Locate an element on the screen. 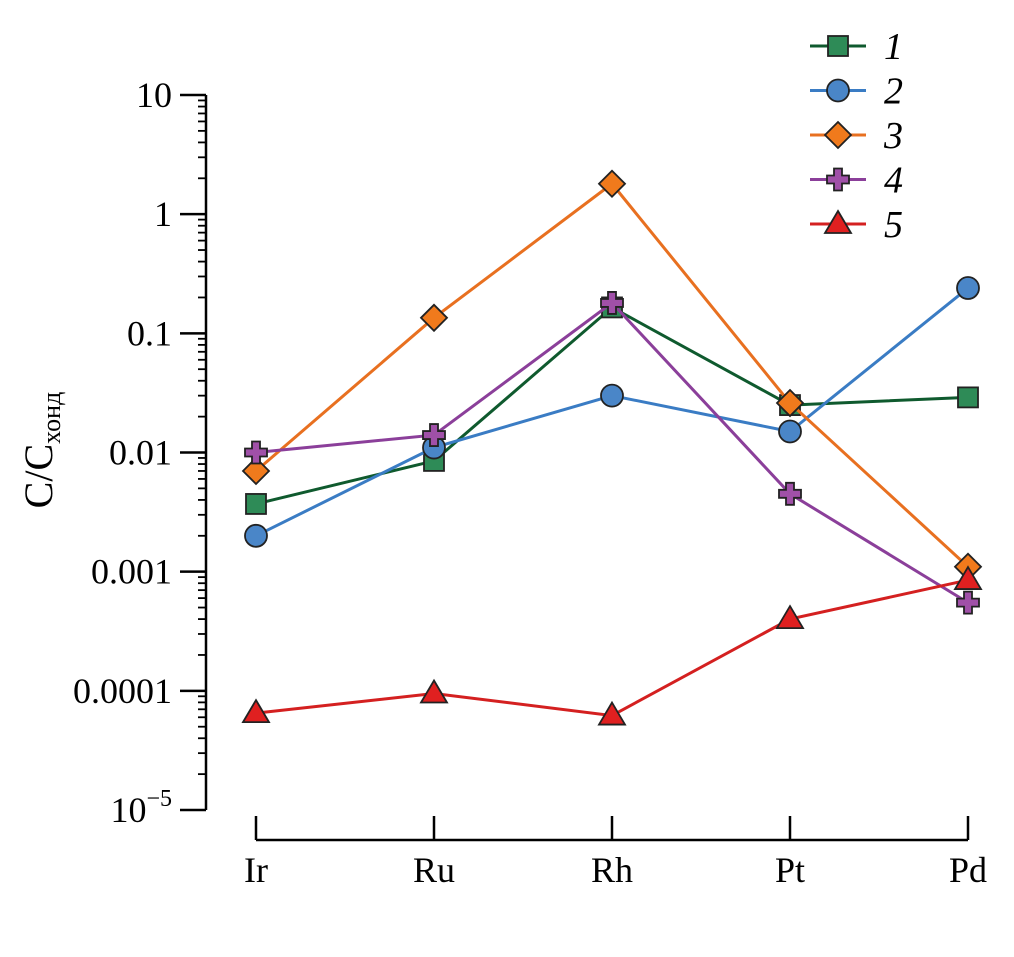  legend-entry-5: 5 is located at coordinates (856, 225).